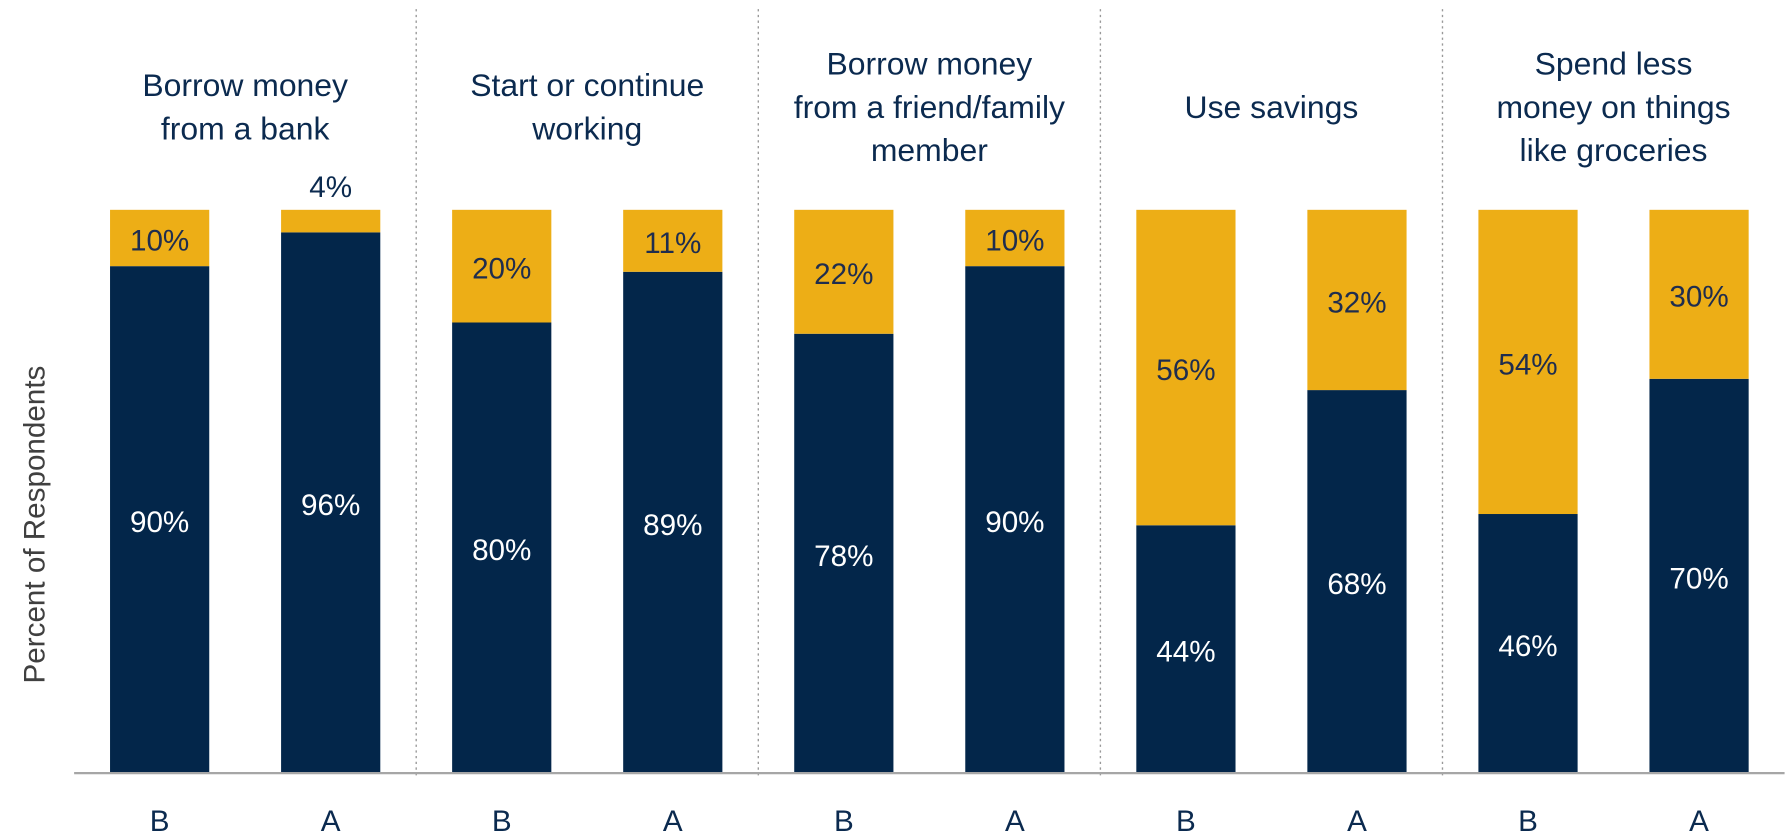 Image resolution: width=1788 pixels, height=837 pixels. Describe the element at coordinates (672, 525) in the screenshot. I see `value-label: 89%` at that location.